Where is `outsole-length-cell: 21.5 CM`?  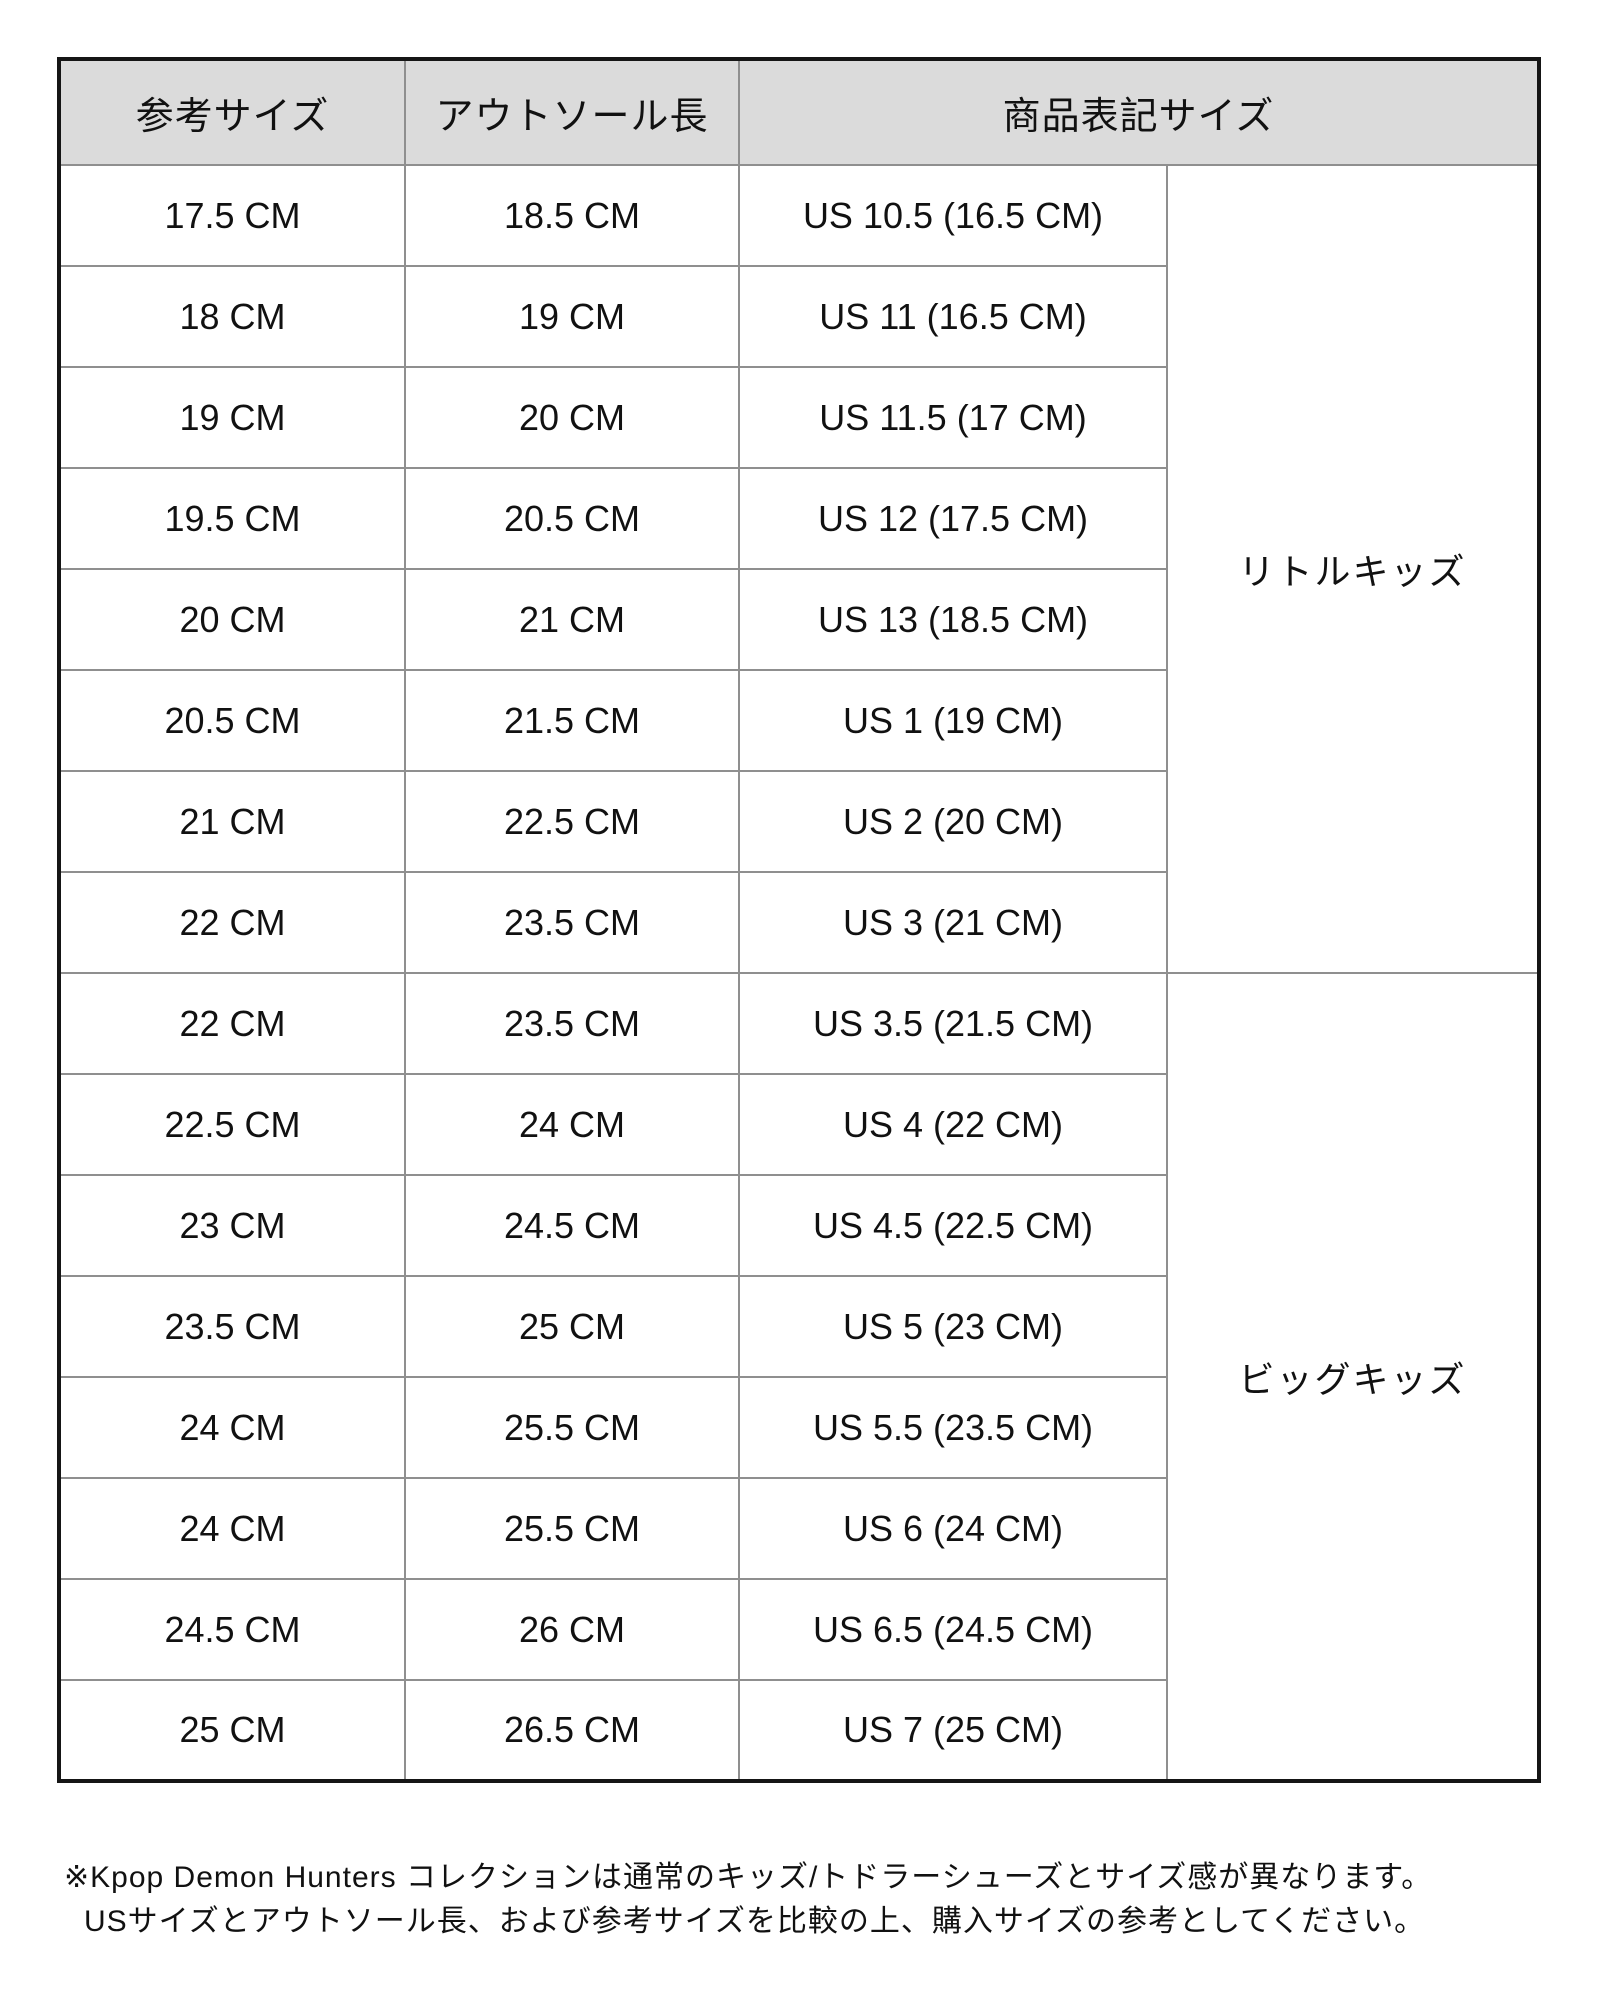
outsole-length-cell: 21.5 CM is located at coordinates (572, 720).